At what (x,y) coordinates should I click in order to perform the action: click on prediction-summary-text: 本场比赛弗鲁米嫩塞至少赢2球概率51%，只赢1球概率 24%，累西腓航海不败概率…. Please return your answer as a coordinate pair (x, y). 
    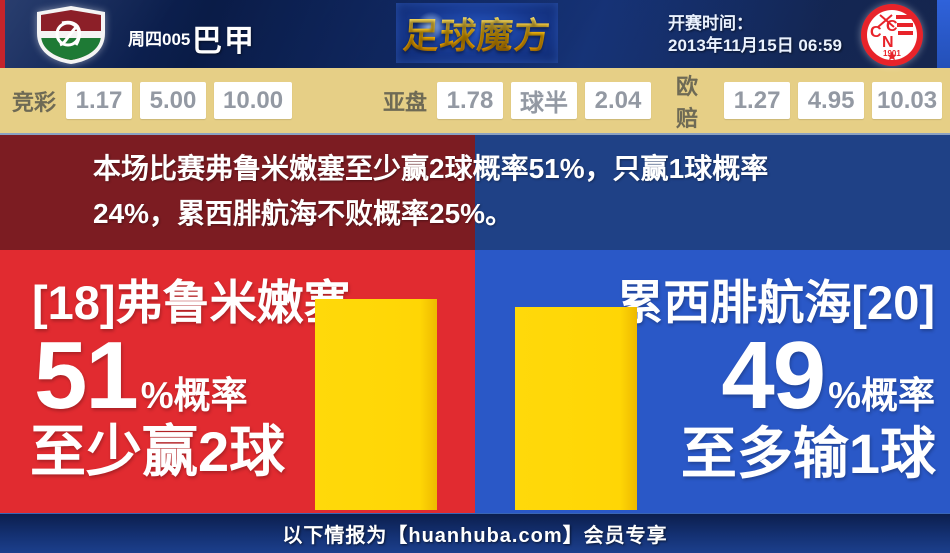
    Looking at the image, I should click on (493, 191).